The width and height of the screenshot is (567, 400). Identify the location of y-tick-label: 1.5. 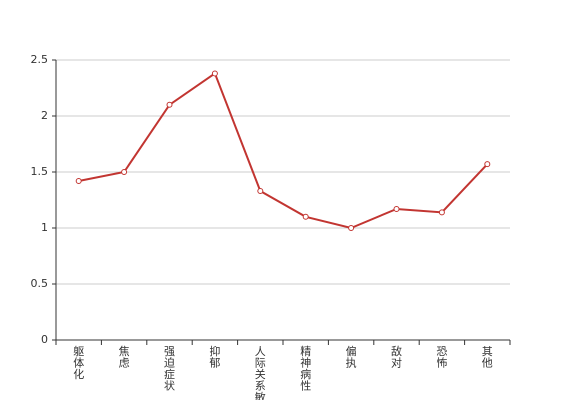
(40, 171).